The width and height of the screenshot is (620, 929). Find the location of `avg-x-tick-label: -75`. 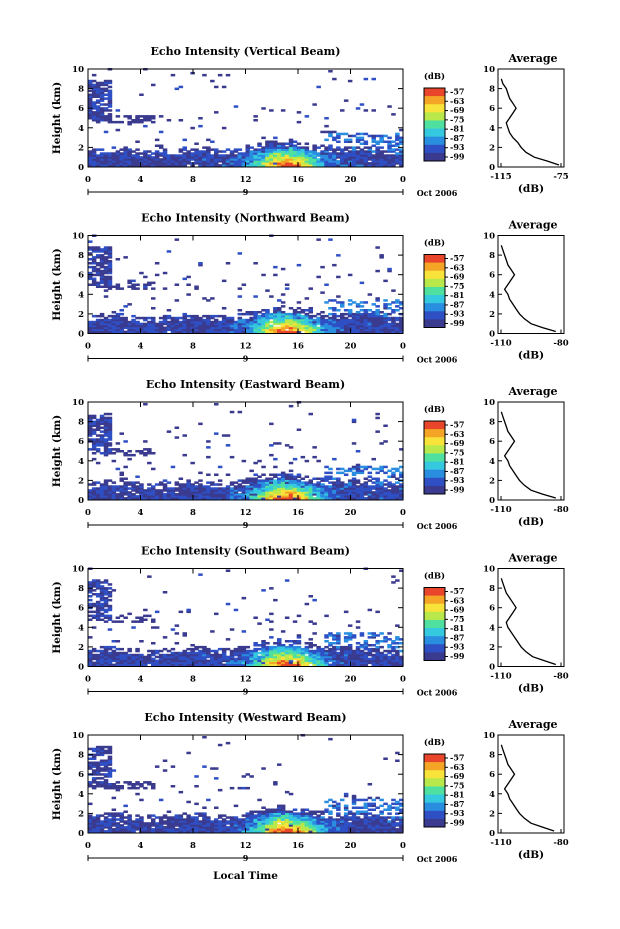

avg-x-tick-label: -75 is located at coordinates (560, 177).